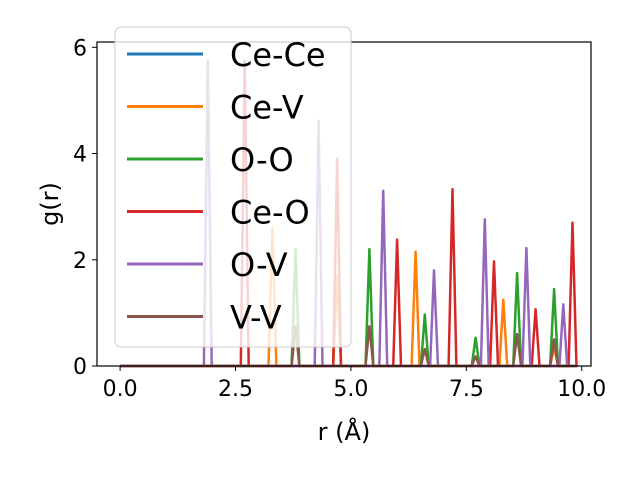 The width and height of the screenshot is (640, 480). I want to click on x-tick-label: 10.0, so click(581, 389).